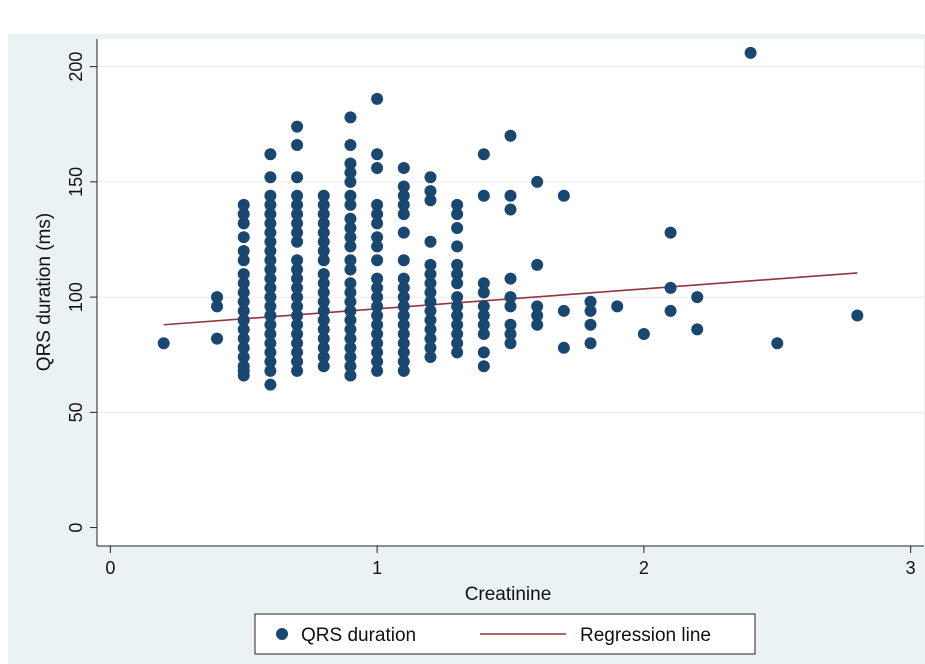 This screenshot has height=664, width=925. What do you see at coordinates (76, 528) in the screenshot?
I see `y-tick-label-0: 0` at bounding box center [76, 528].